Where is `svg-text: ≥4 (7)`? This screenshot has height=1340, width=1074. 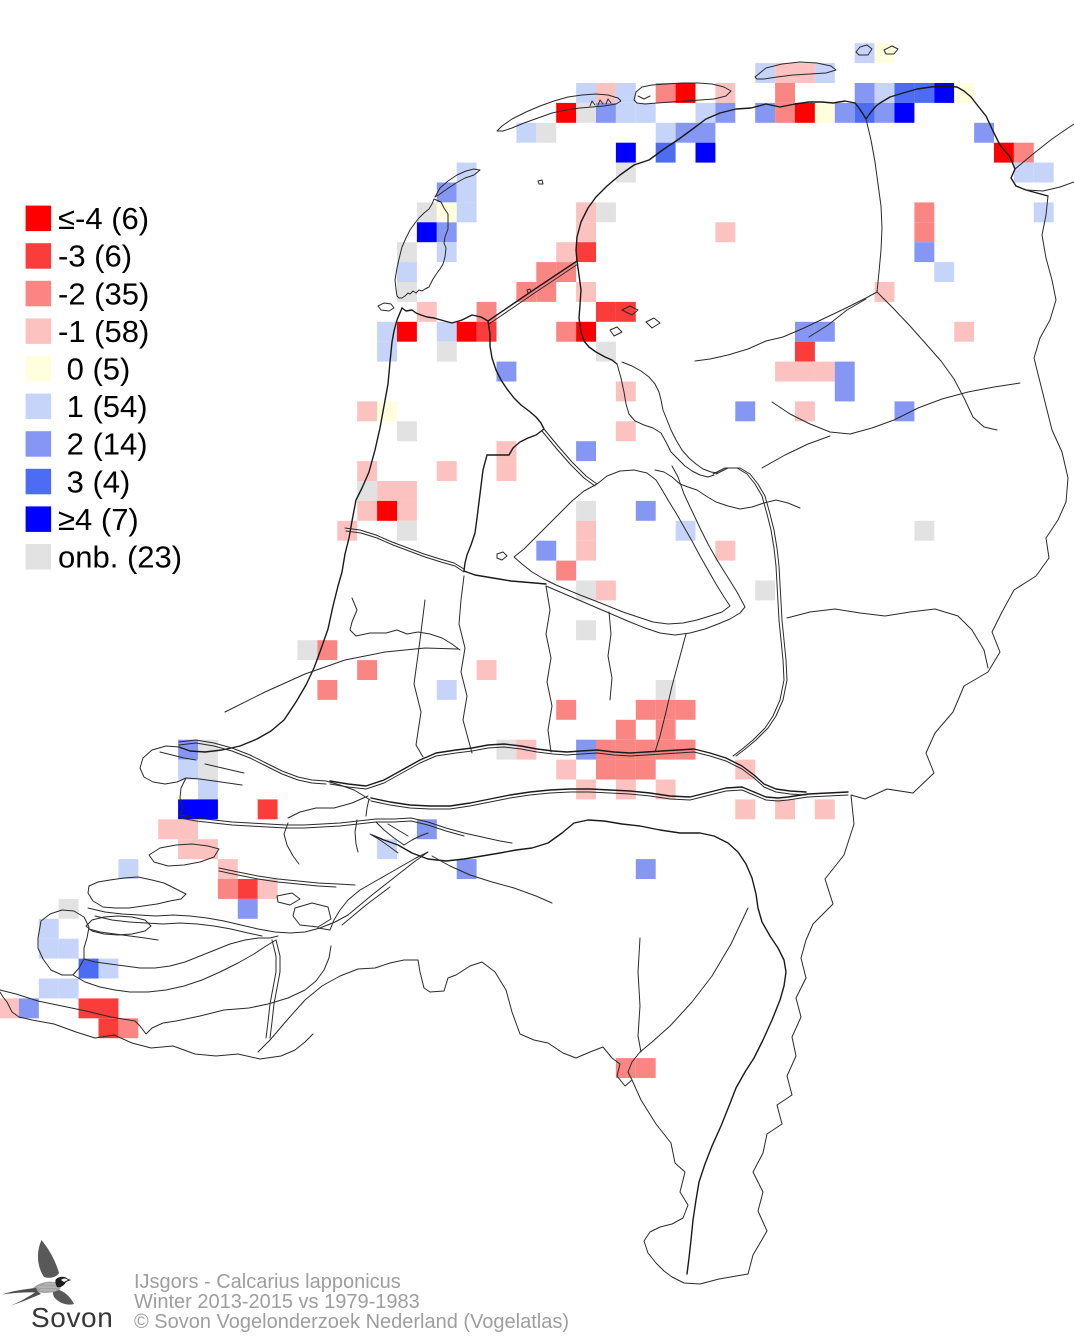 svg-text: ≥4 (7) is located at coordinates (98, 519).